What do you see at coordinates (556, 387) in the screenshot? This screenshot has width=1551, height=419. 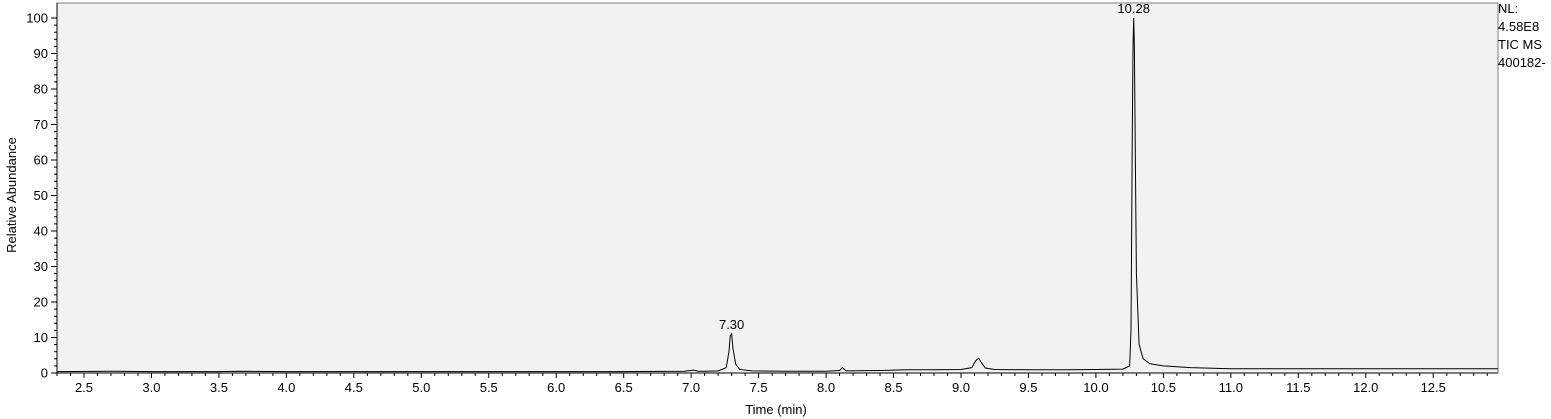 I see `x-tick-label: 6.0` at bounding box center [556, 387].